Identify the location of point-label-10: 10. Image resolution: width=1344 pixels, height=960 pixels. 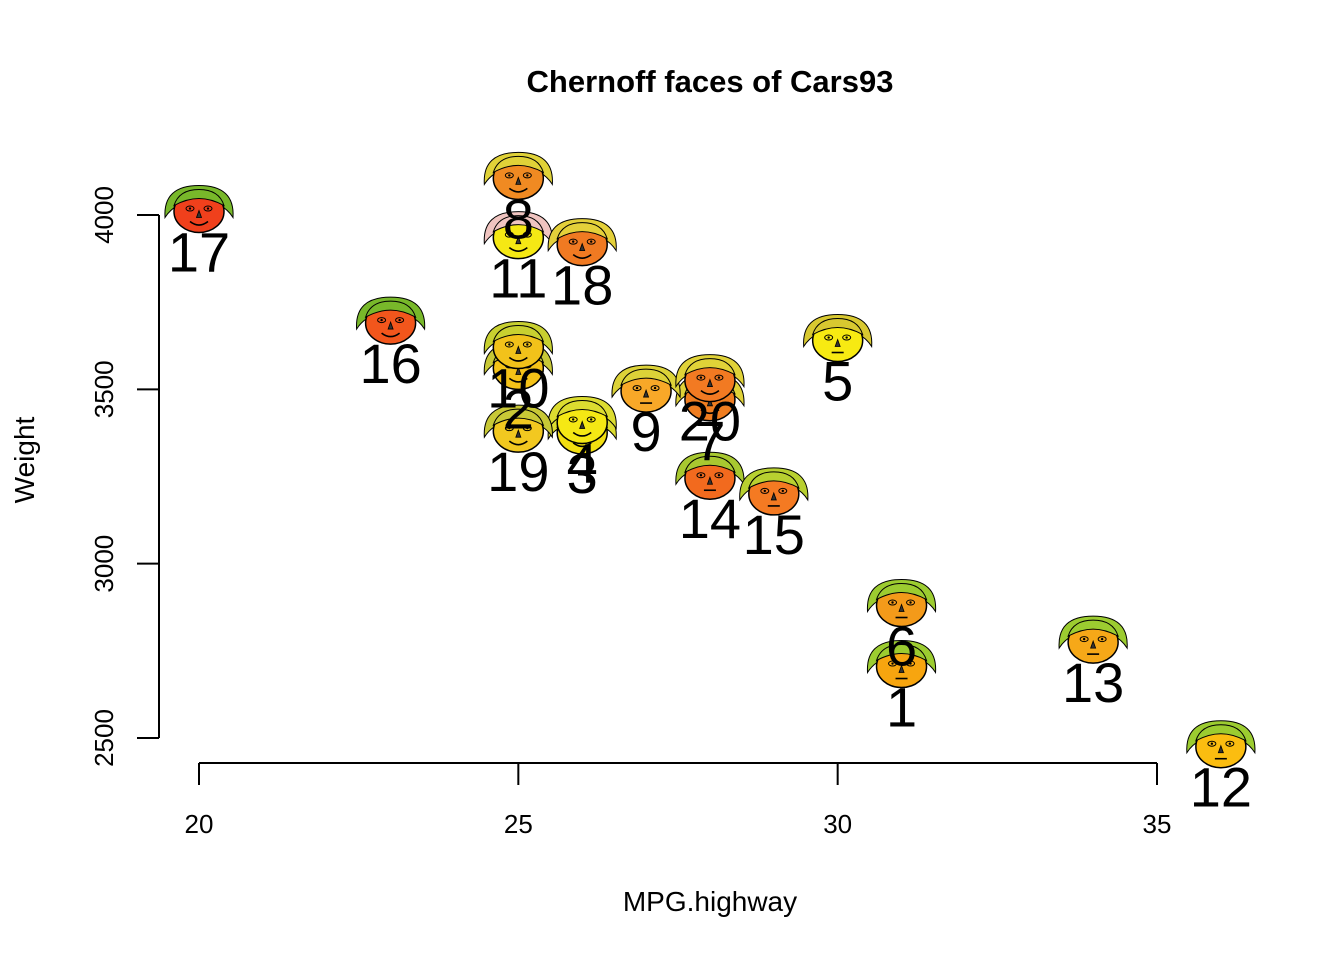
(518, 387).